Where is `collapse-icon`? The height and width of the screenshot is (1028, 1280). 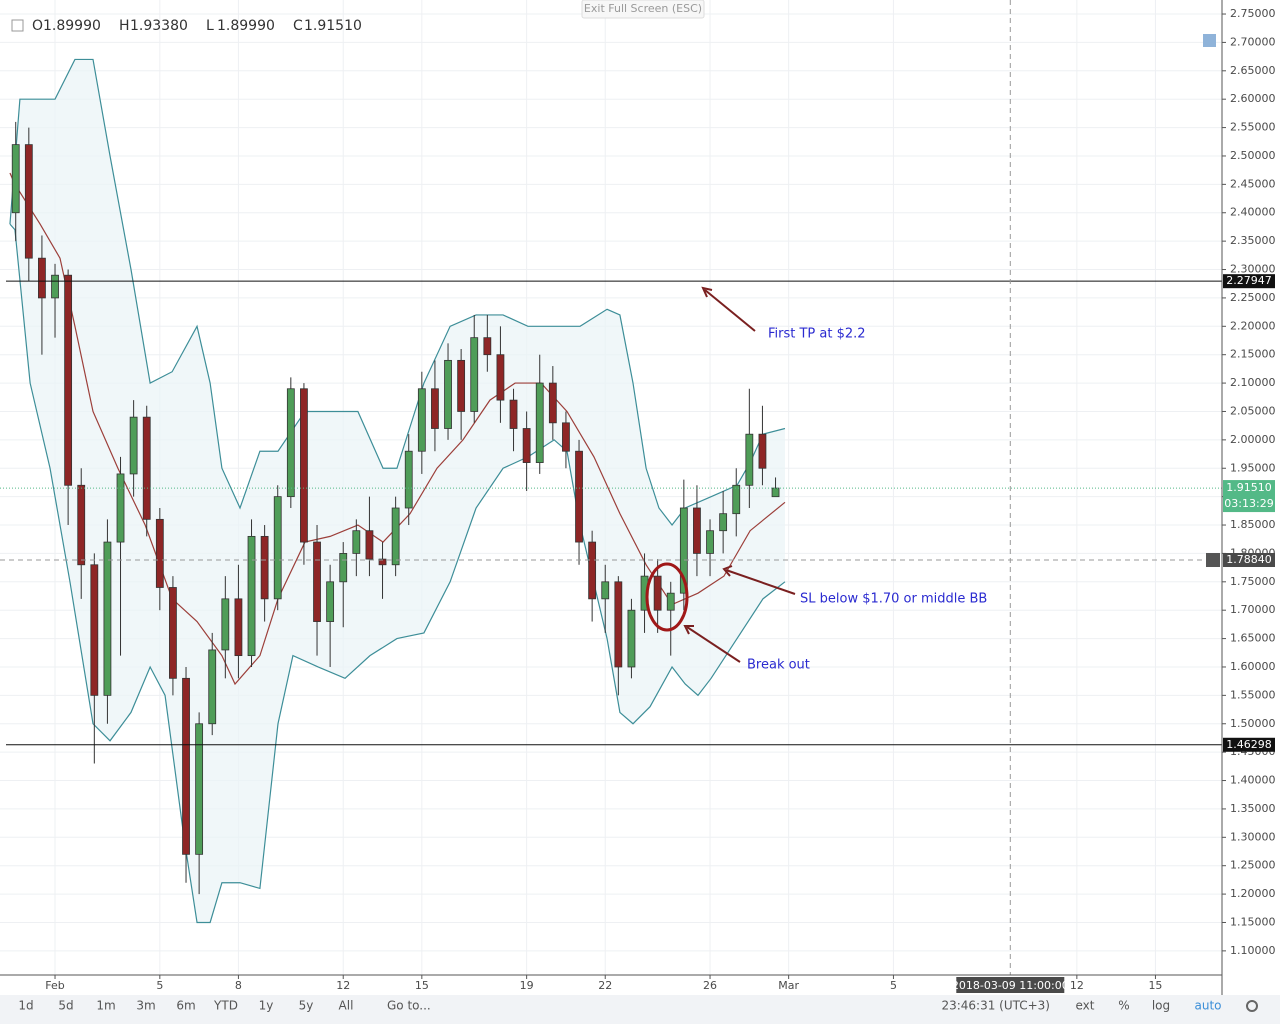
collapse-icon is located at coordinates (17, 25).